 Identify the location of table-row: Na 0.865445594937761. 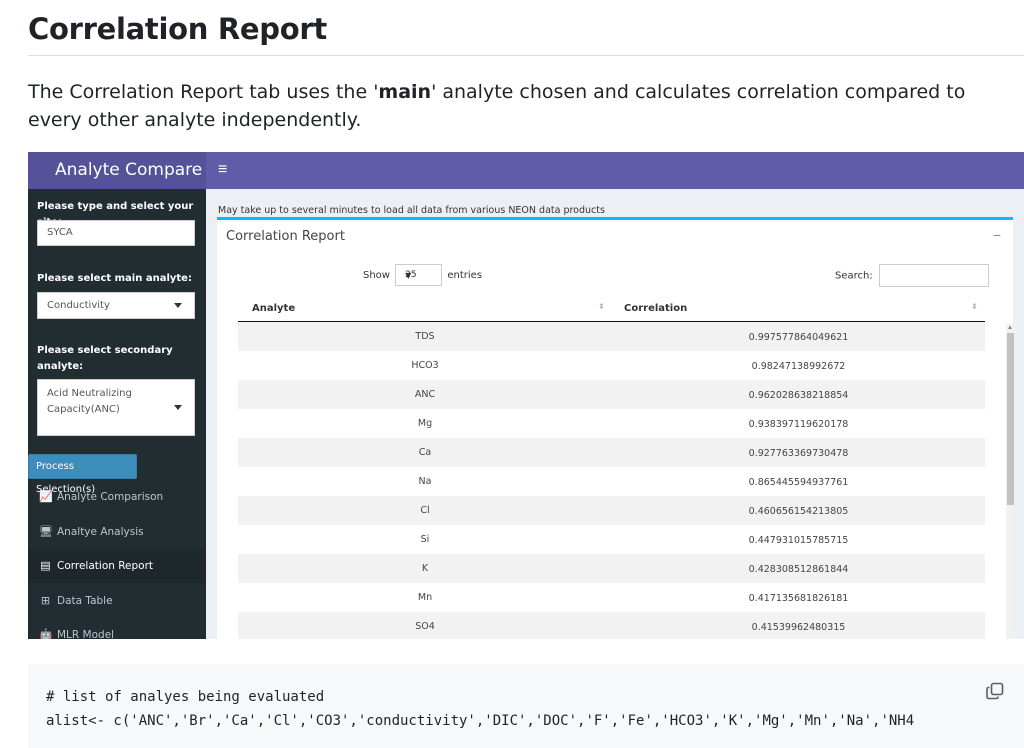
(611, 481).